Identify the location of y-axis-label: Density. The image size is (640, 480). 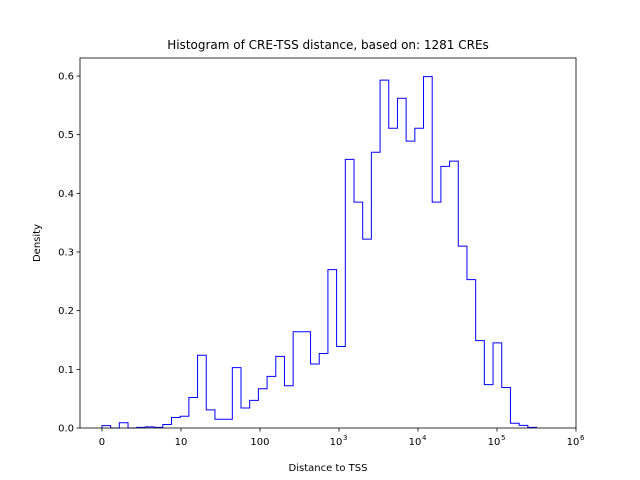
(37, 243).